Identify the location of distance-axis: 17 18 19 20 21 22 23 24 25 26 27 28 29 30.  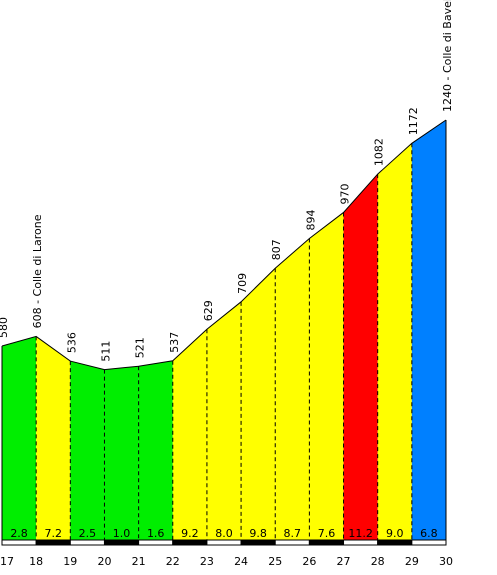
(226, 553).